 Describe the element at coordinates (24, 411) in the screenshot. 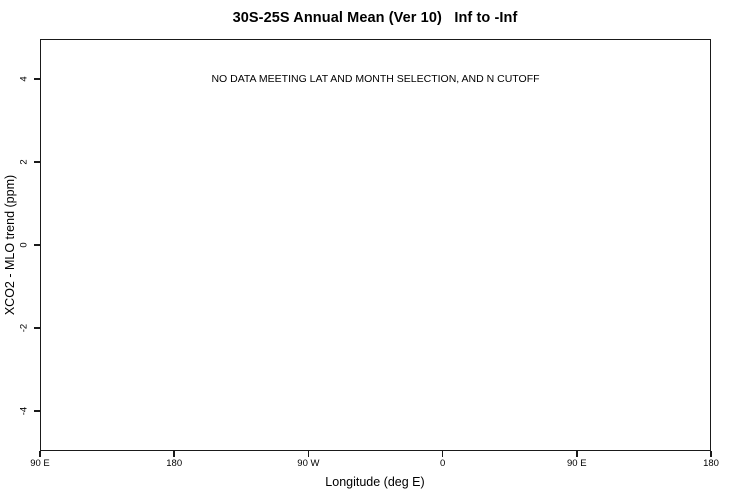

I see `y-tick-label: -4` at that location.